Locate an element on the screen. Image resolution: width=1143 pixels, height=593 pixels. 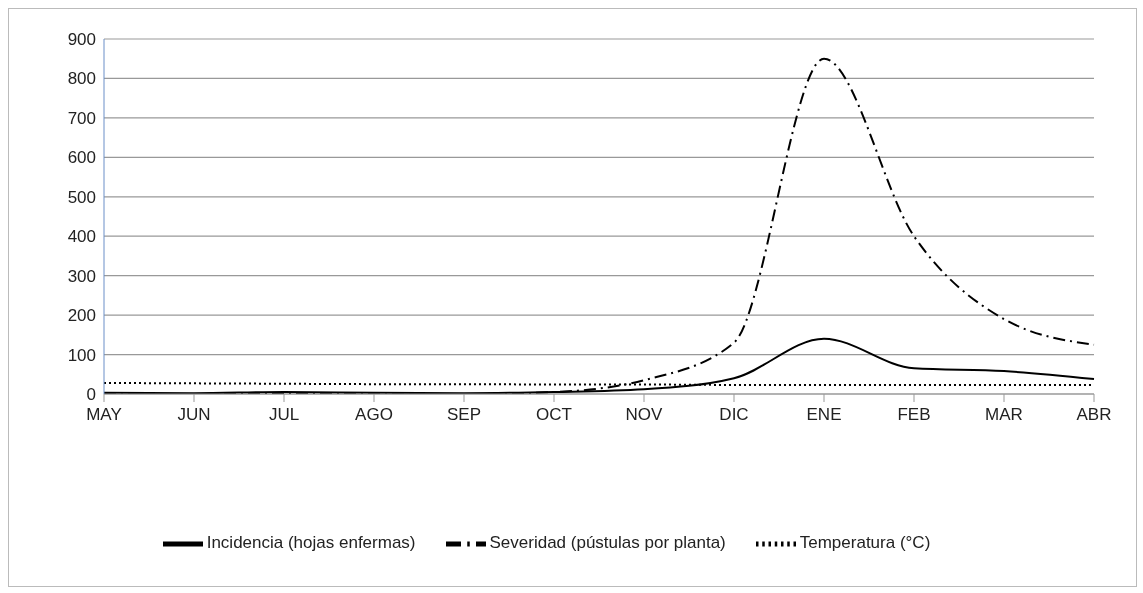
x-tick-label: DIC is located at coordinates (734, 415).